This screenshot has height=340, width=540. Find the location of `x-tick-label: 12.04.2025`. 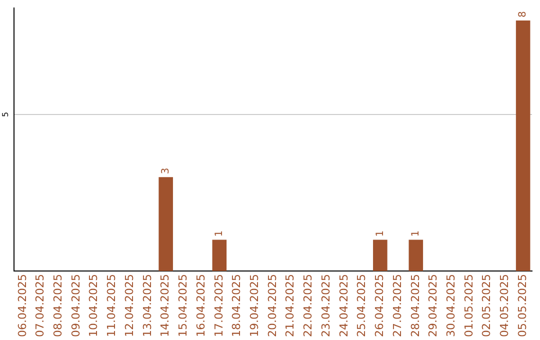

x-tick-label: 12.04.2025 is located at coordinates (129, 306).